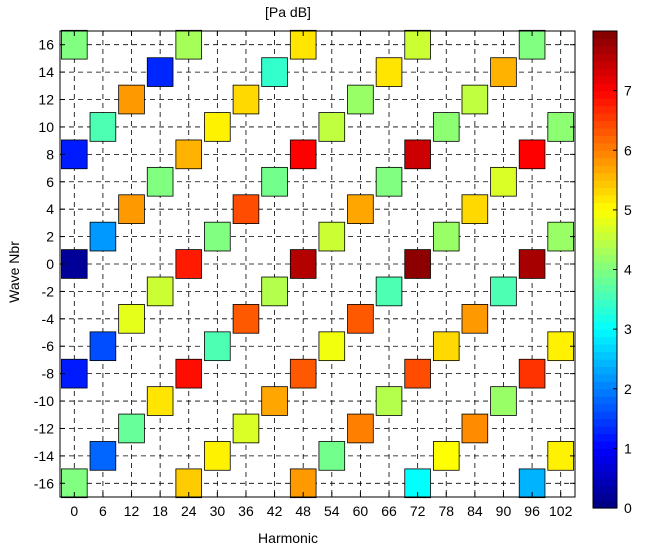  What do you see at coordinates (303, 511) in the screenshot?
I see `x-tick-label: 48` at bounding box center [303, 511].